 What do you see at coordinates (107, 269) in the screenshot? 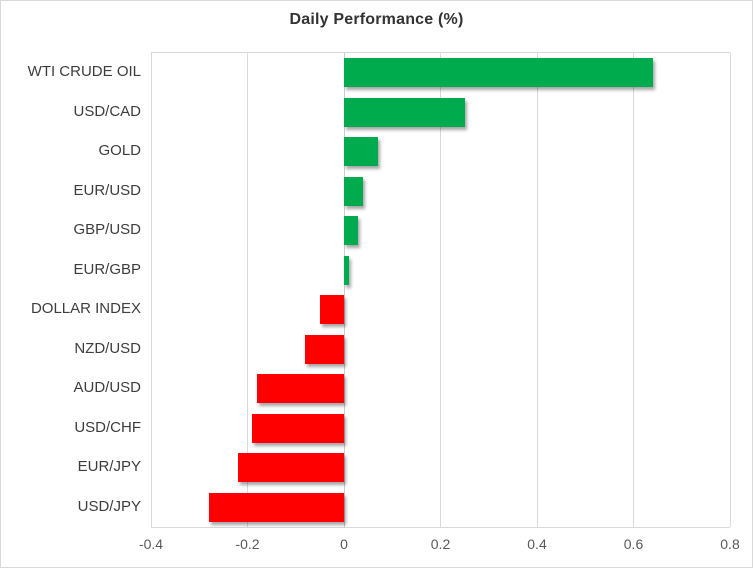
I see `category-label-eur-gbp: EUR/GBP` at bounding box center [107, 269].